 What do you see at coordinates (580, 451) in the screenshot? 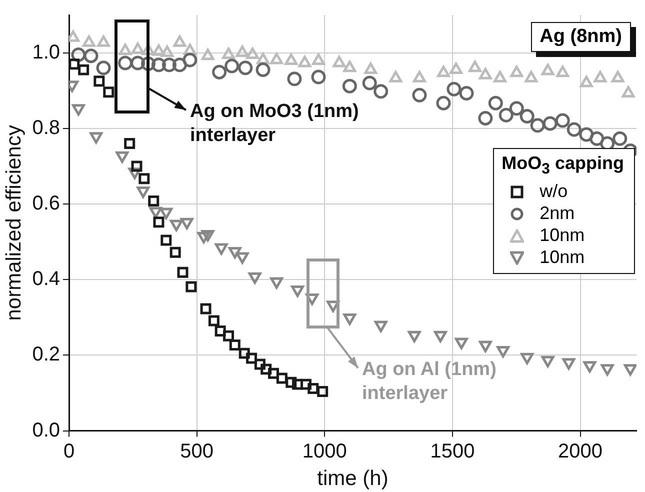
I see `x-tick-label: 2000` at bounding box center [580, 451].